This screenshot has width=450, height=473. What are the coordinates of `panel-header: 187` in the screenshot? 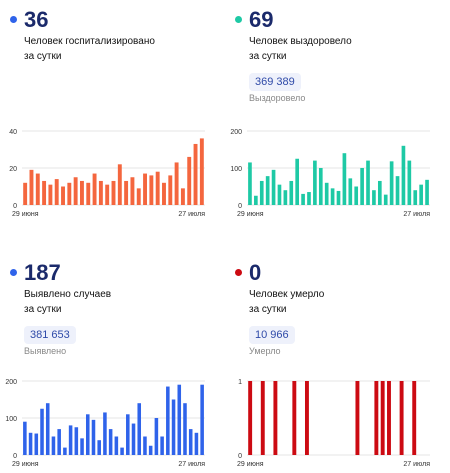 It's located at (115, 272).